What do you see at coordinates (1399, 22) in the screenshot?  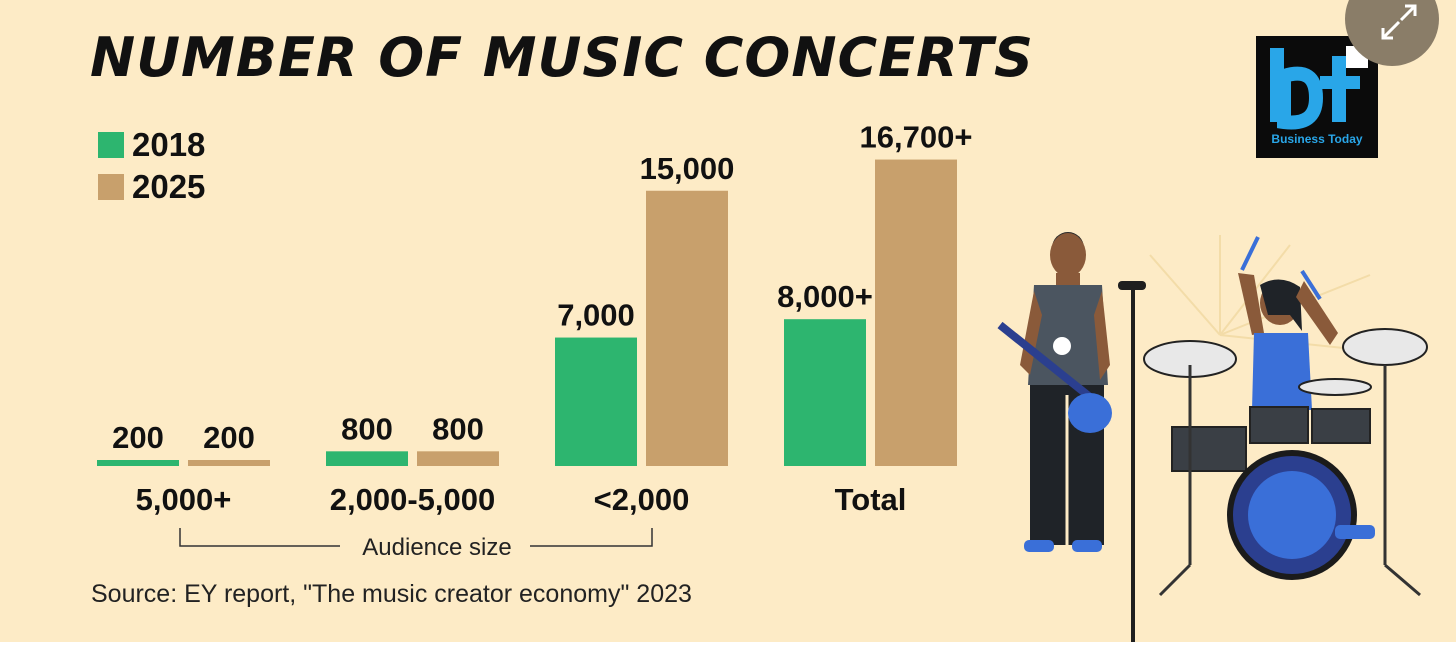 I see `expand-arrows-icon` at bounding box center [1399, 22].